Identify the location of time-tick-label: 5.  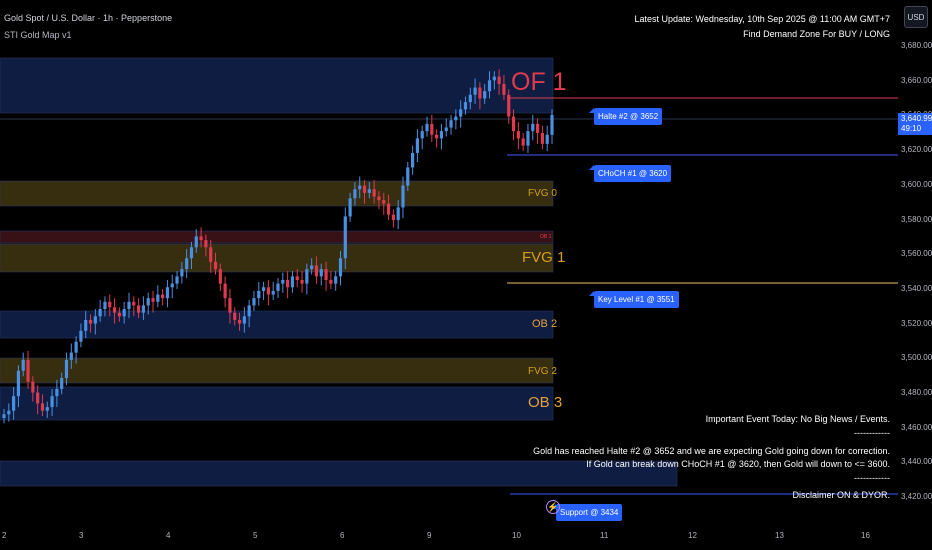
(255, 535).